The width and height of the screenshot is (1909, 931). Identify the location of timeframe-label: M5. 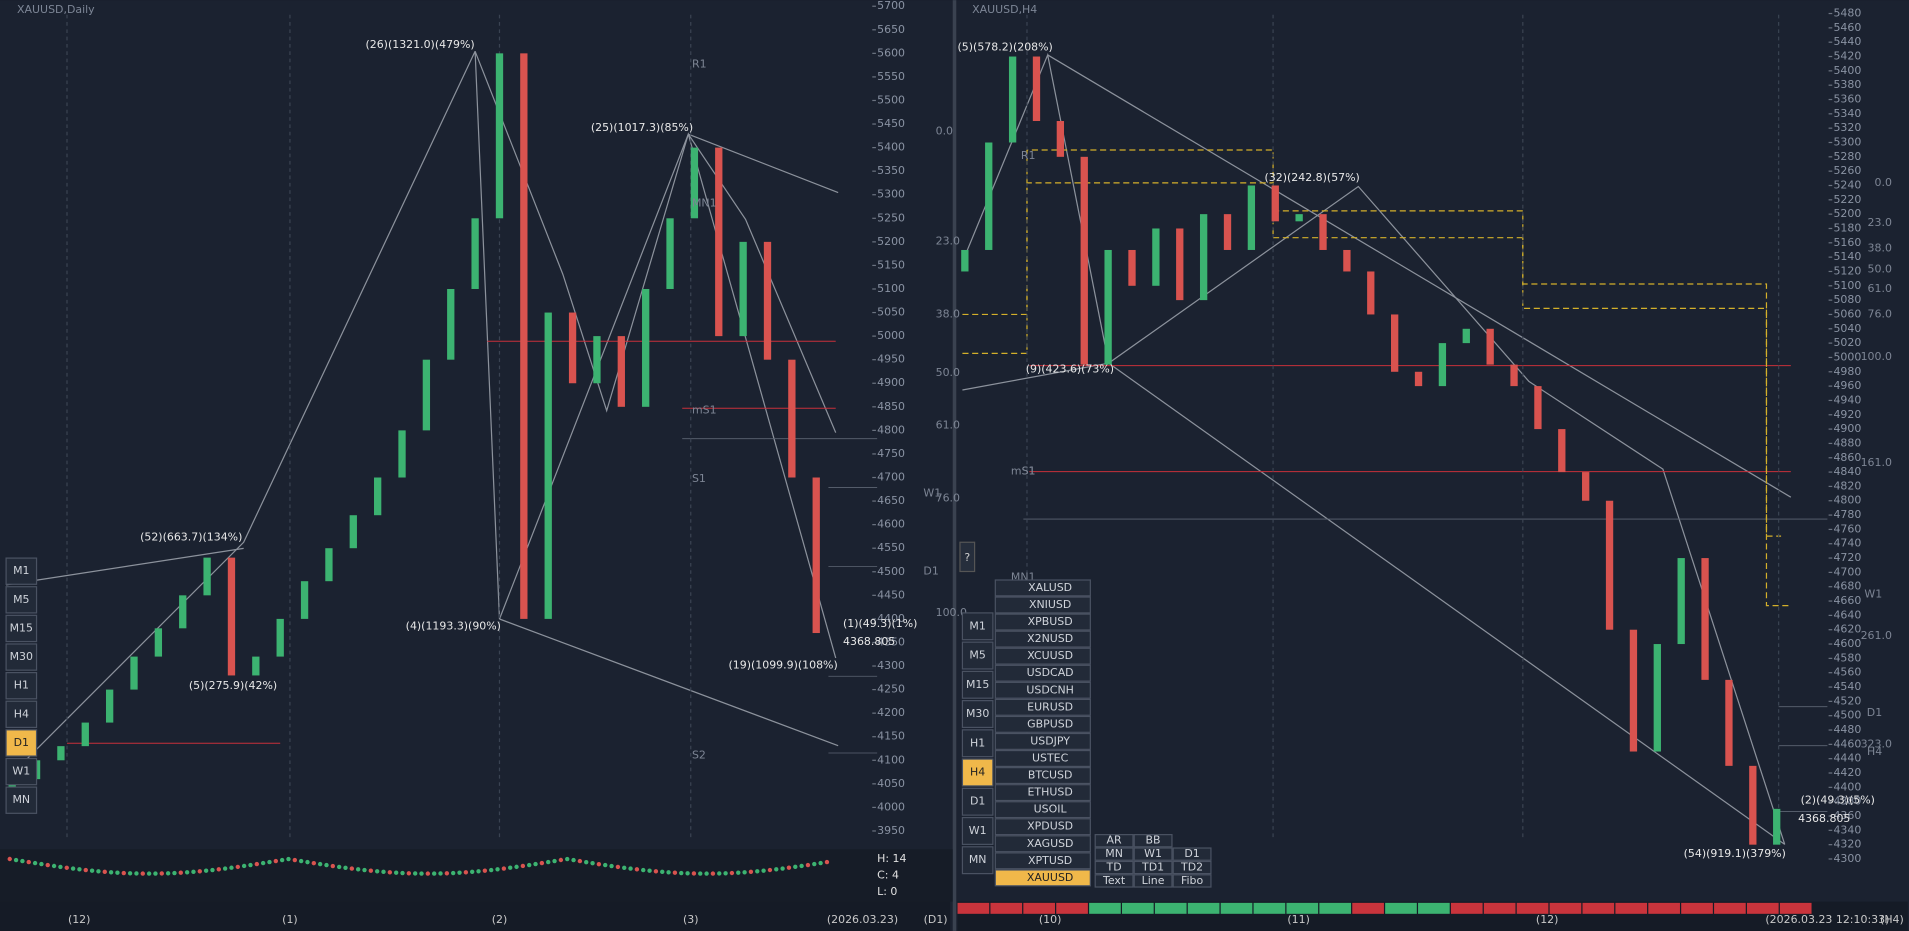
(21, 599).